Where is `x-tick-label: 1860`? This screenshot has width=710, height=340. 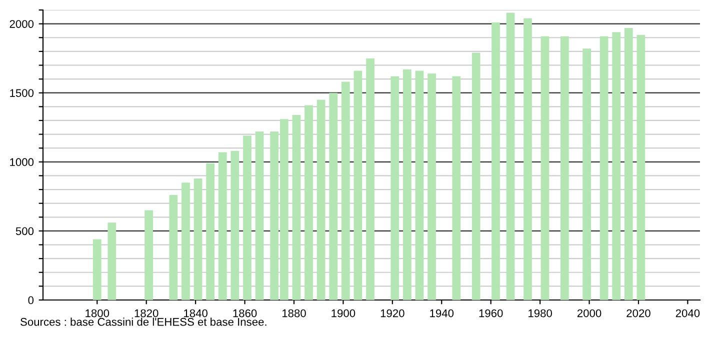 x-tick-label: 1860 is located at coordinates (245, 313).